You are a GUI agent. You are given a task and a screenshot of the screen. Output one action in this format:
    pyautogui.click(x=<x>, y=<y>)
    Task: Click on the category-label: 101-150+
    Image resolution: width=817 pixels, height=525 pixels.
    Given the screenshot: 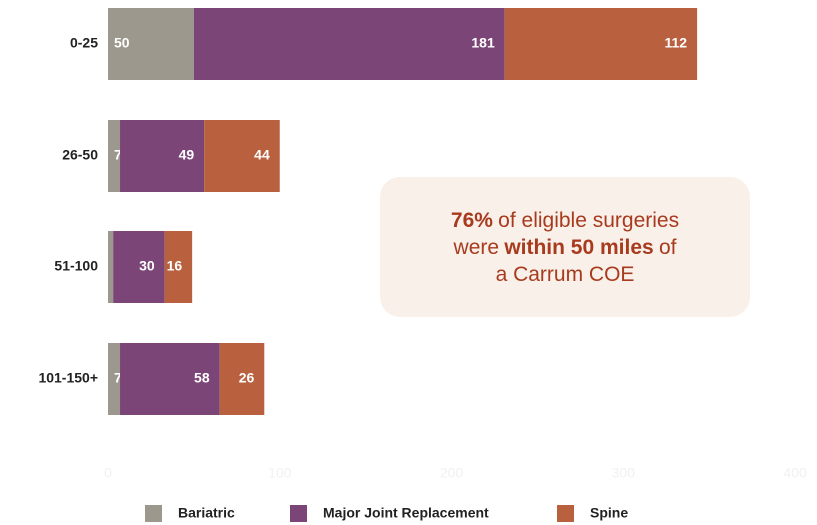 What is the action you would take?
    pyautogui.click(x=68, y=378)
    